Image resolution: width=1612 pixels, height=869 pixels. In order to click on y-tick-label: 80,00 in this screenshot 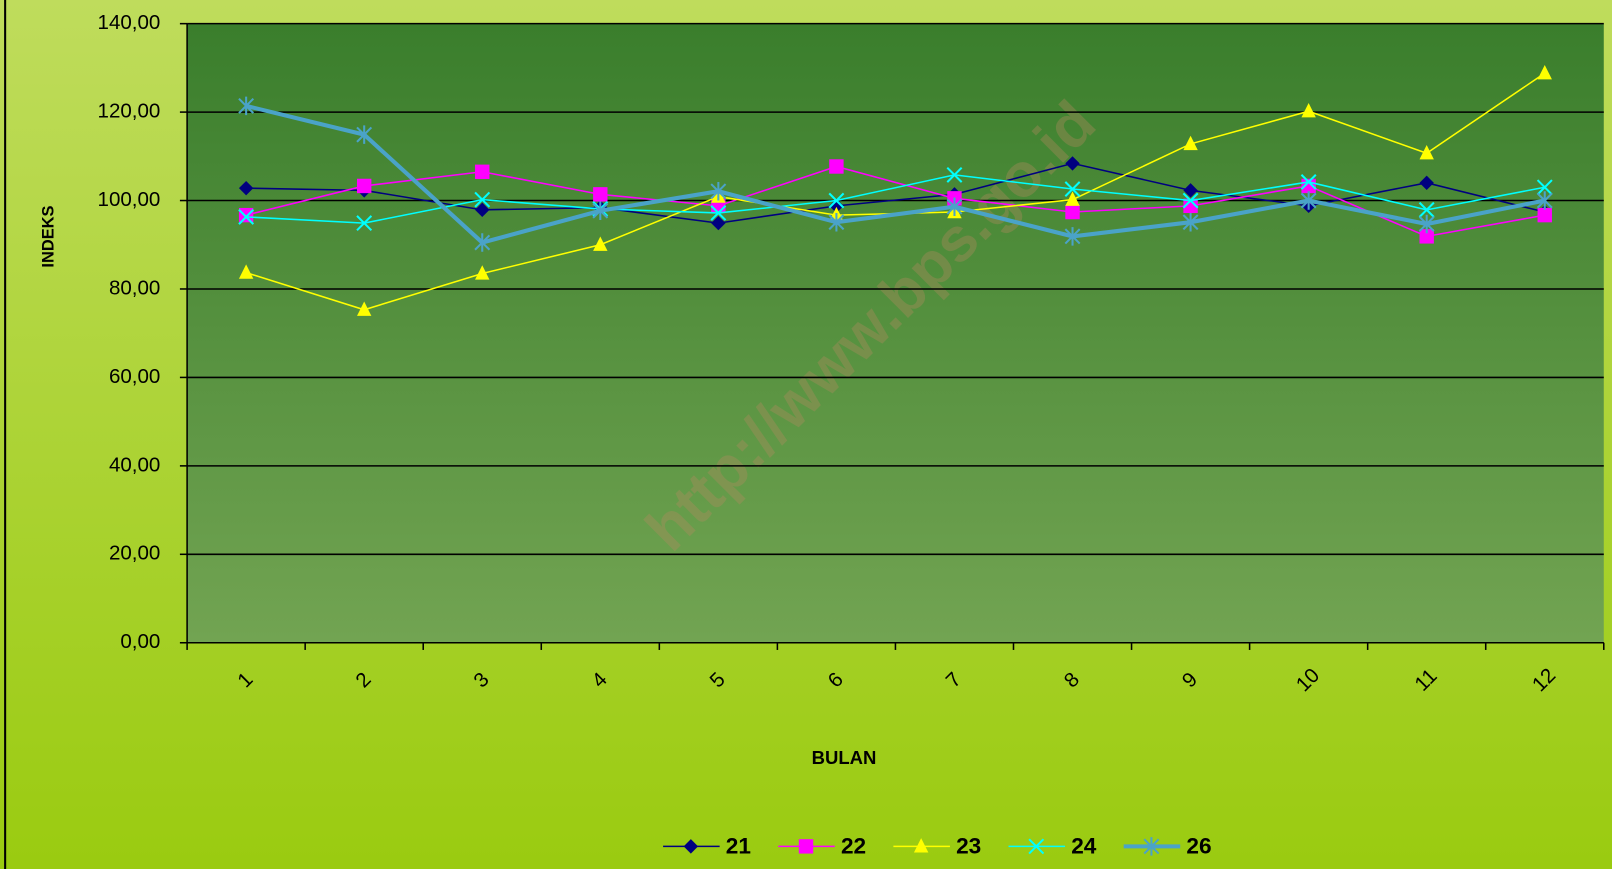, I will do `click(134, 287)`.